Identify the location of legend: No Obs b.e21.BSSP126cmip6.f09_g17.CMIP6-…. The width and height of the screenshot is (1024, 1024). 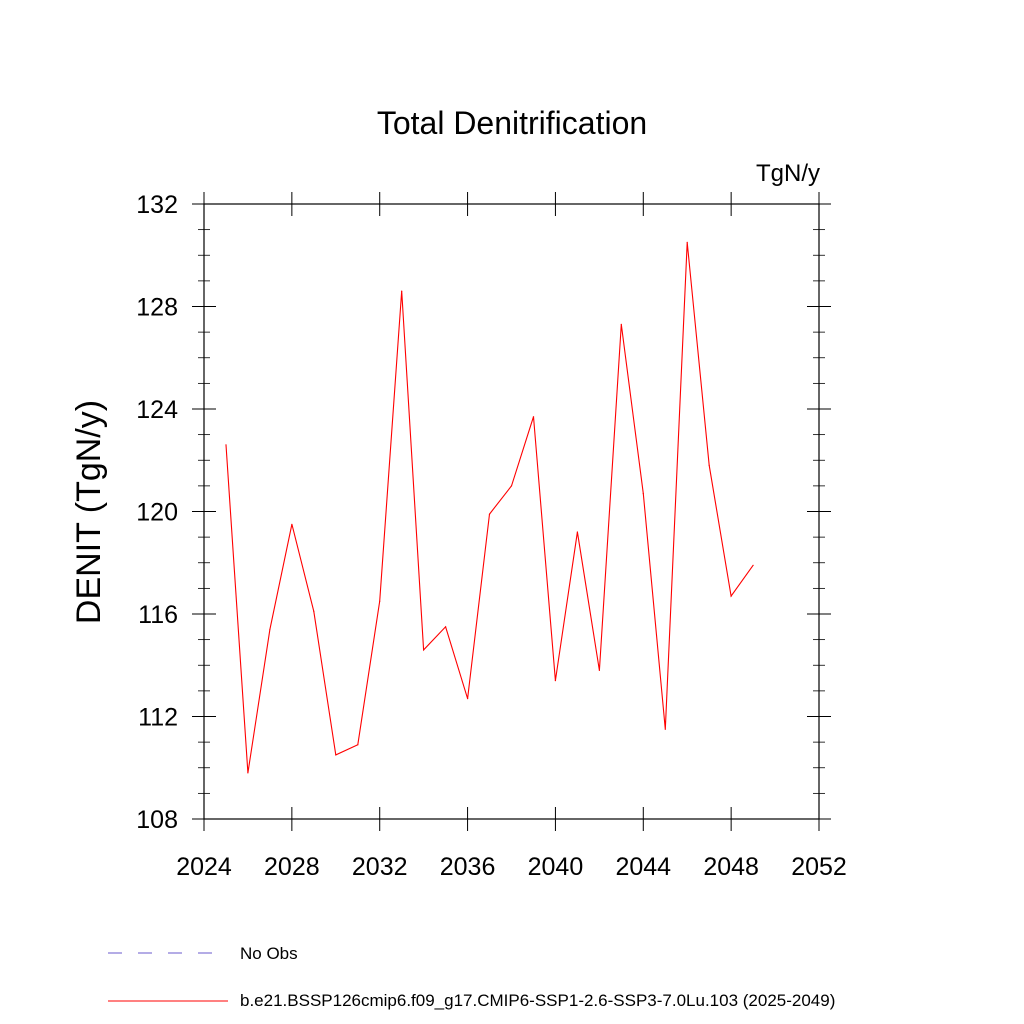
(471, 977).